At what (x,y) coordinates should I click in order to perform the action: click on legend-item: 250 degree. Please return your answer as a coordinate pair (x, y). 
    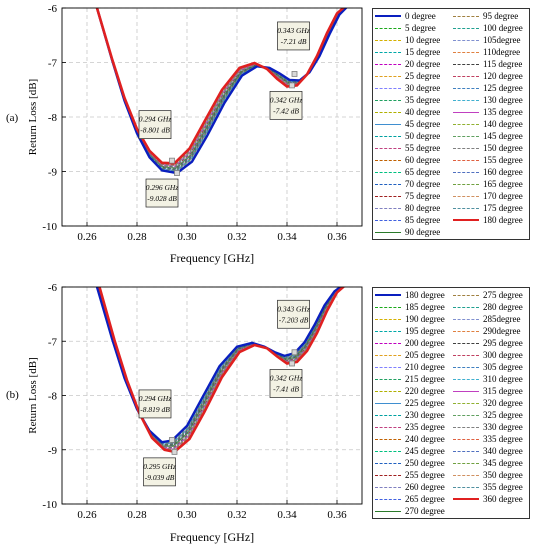
    Looking at the image, I should click on (412, 463).